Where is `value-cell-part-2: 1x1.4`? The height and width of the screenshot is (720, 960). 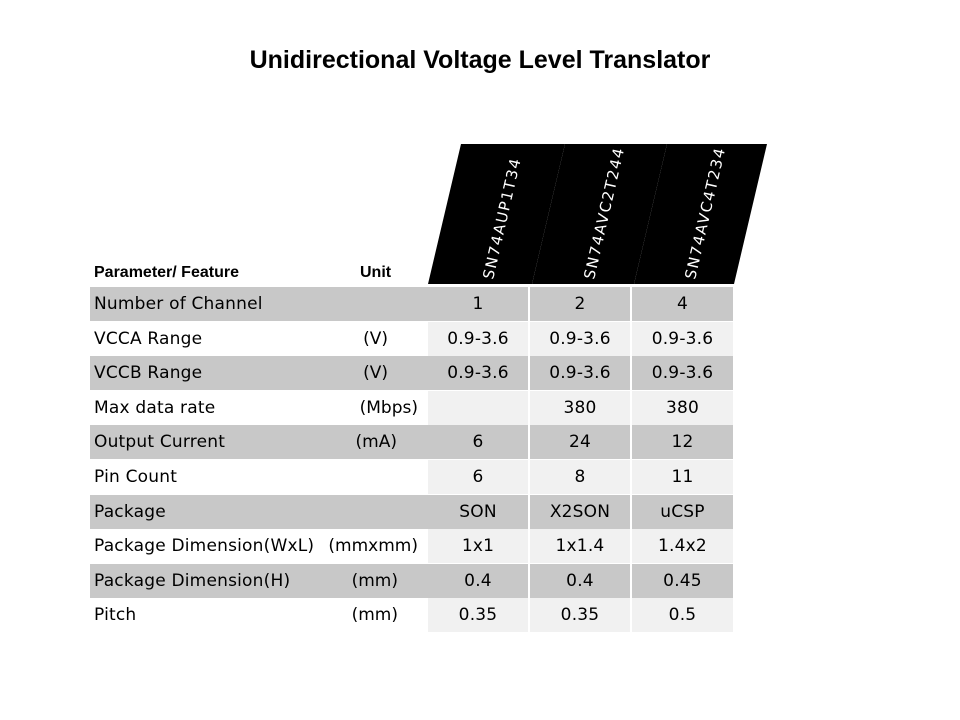 value-cell-part-2: 1x1.4 is located at coordinates (580, 546).